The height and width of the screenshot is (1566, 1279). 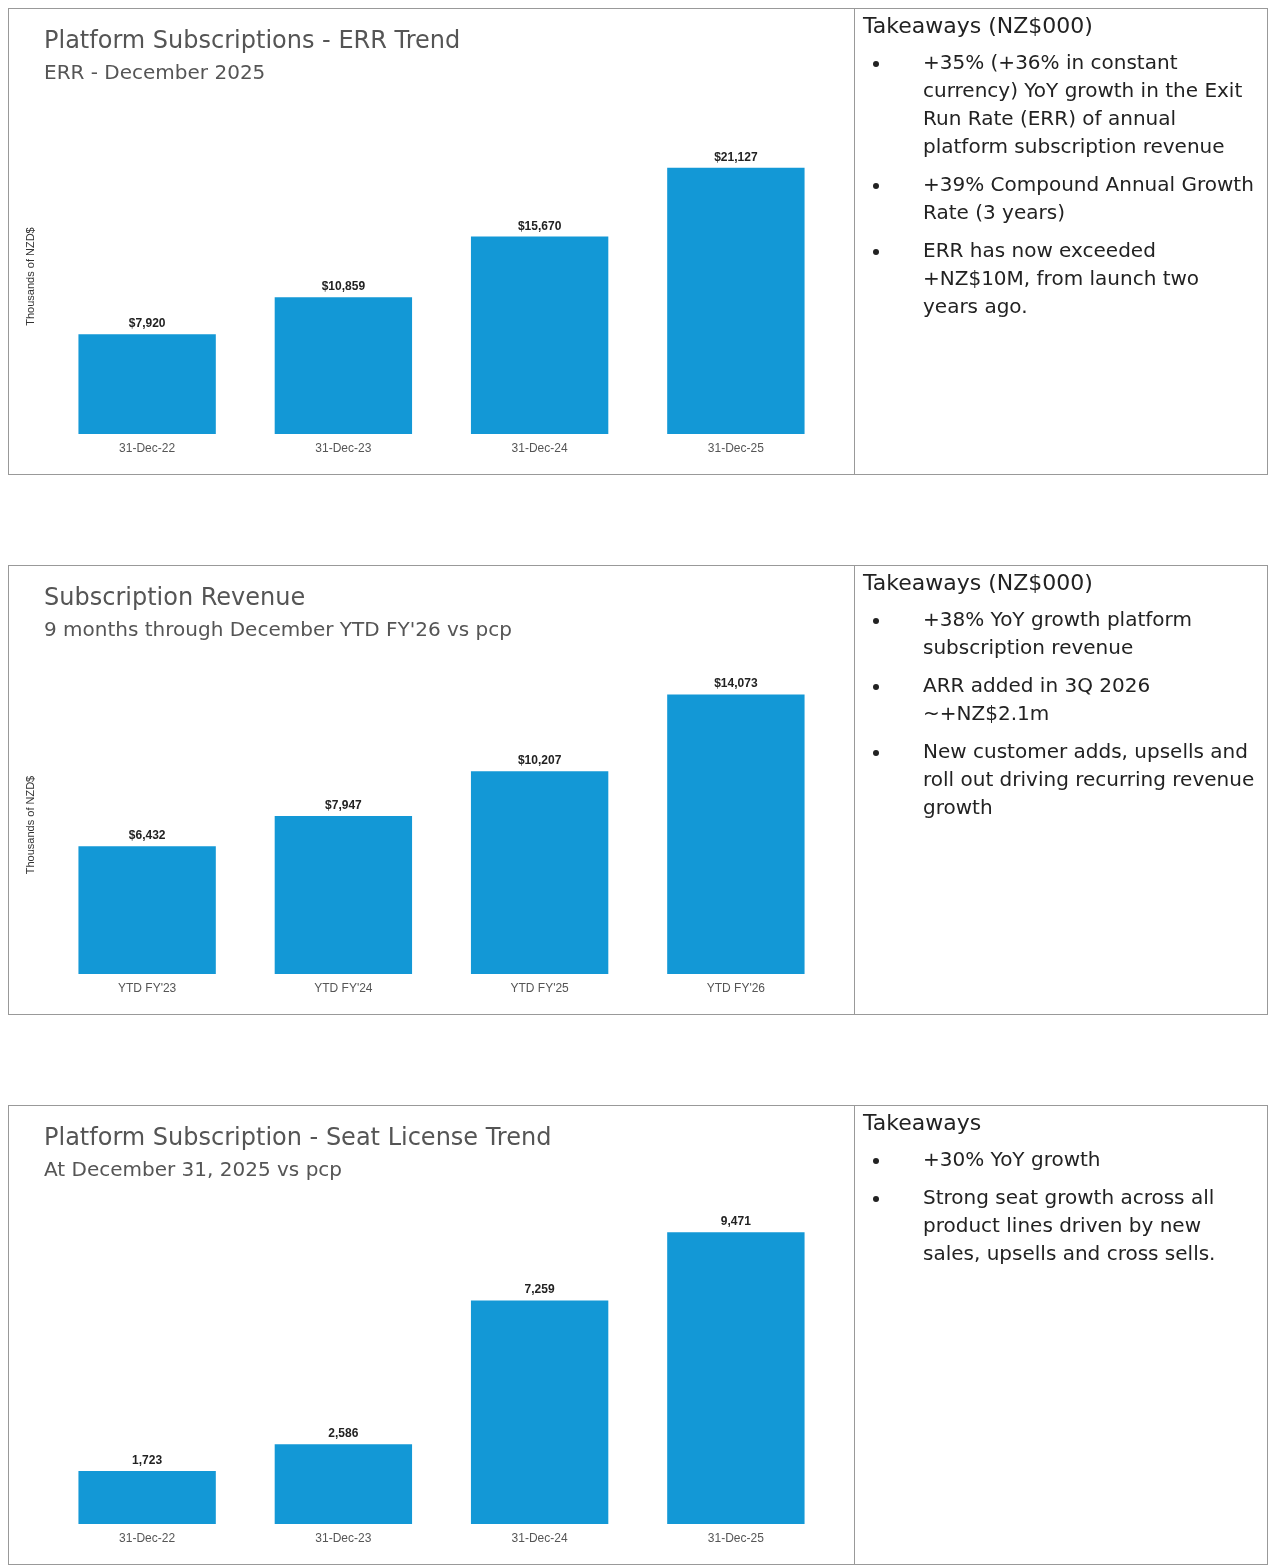 I want to click on data-label: 2,586, so click(x=343, y=1433).